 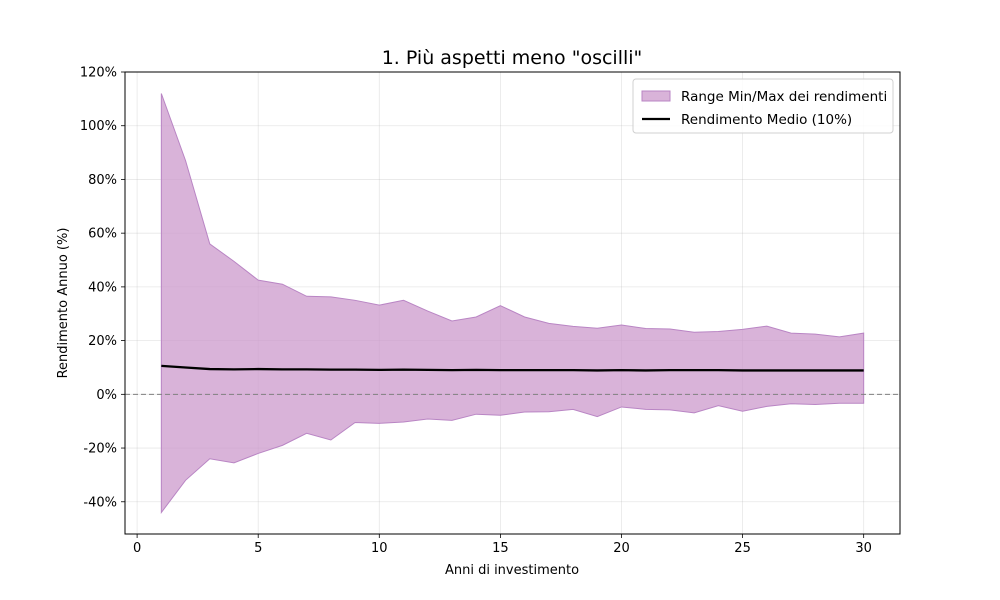 What do you see at coordinates (512, 570) in the screenshot?
I see `x-axis-label: Anni di investimento` at bounding box center [512, 570].